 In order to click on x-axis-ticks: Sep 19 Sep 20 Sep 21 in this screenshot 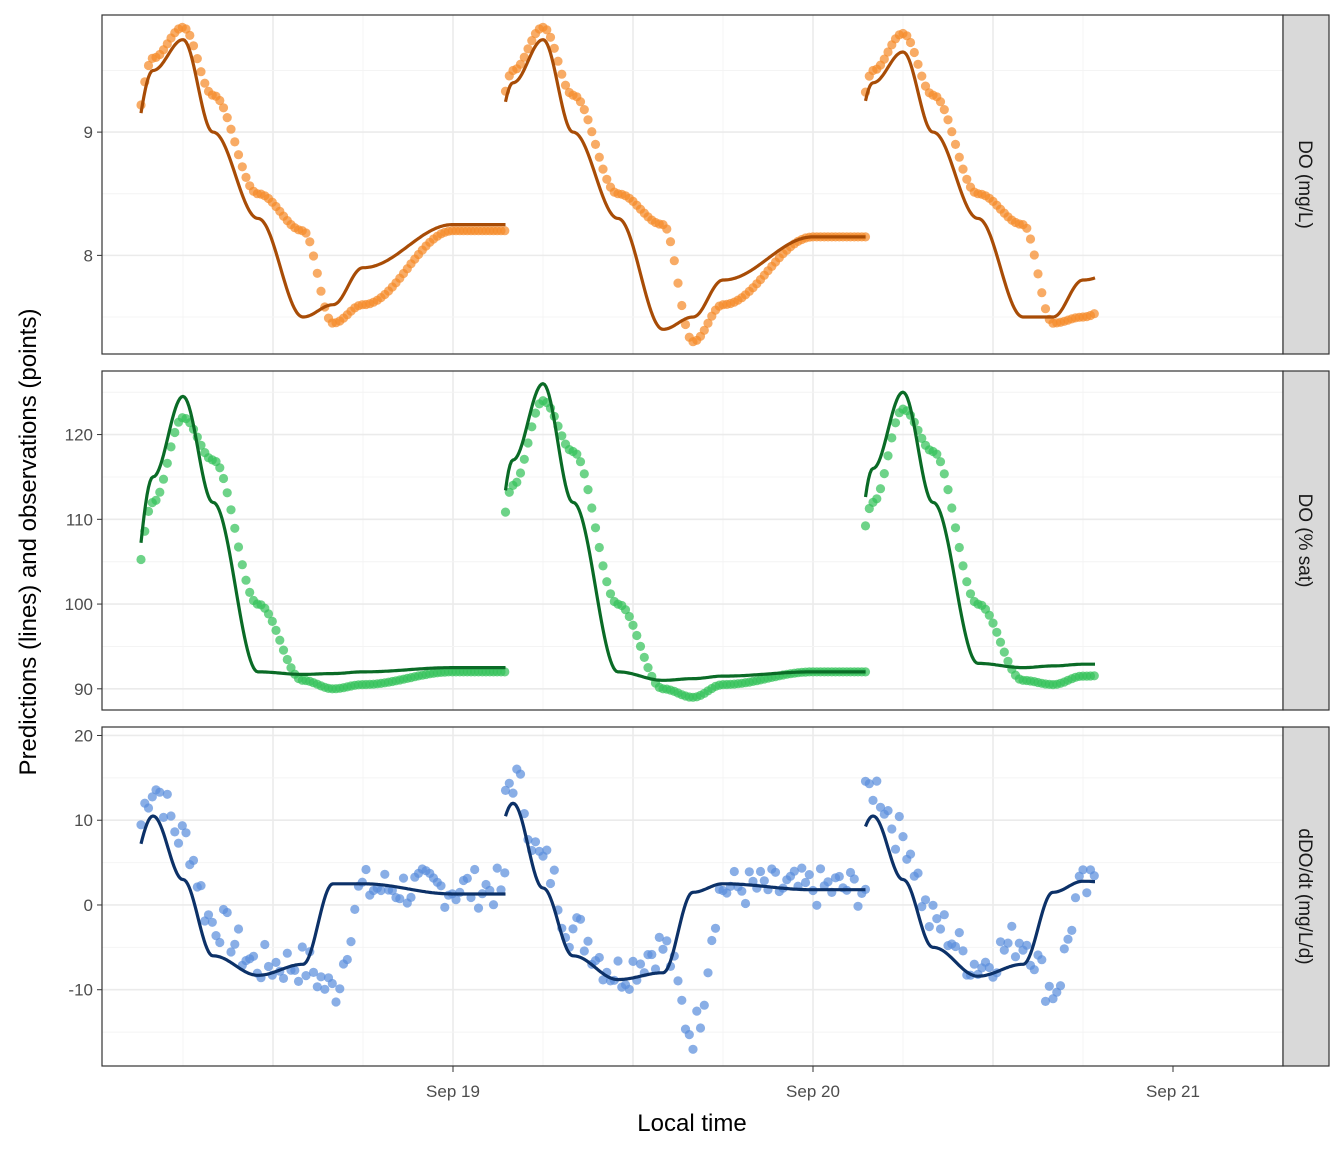, I will do `click(813, 1083)`.